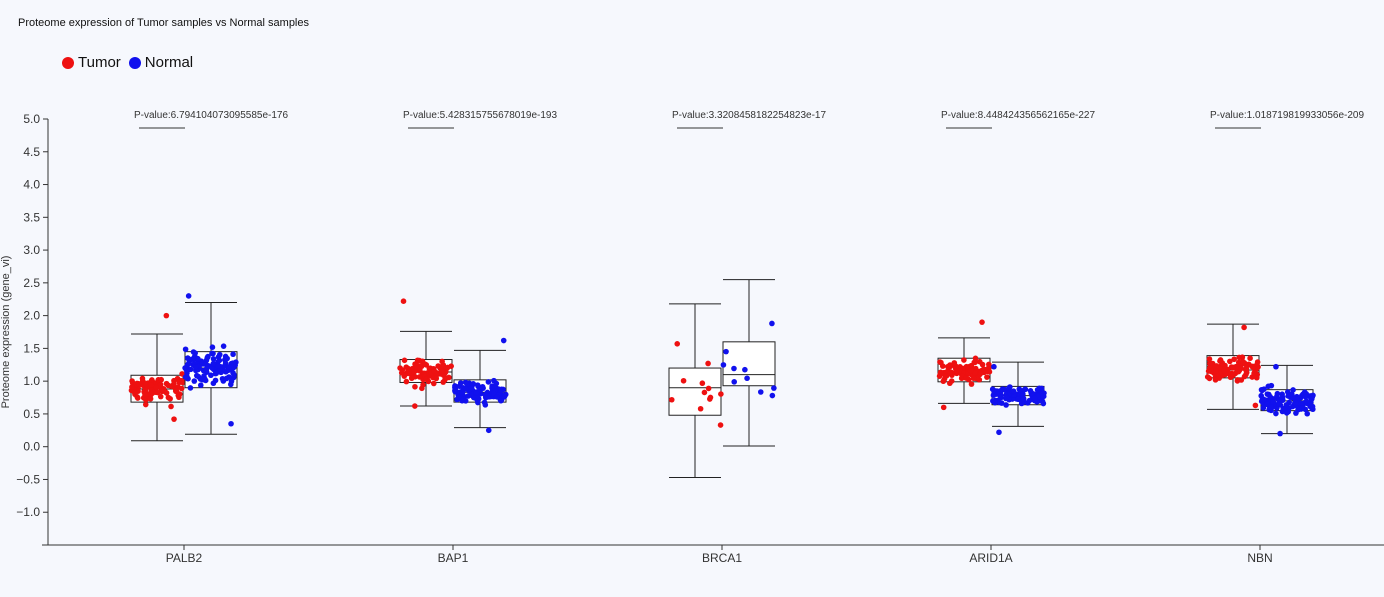  I want to click on y-axis-label: Proteome expression (gene_vi), so click(6, 332).